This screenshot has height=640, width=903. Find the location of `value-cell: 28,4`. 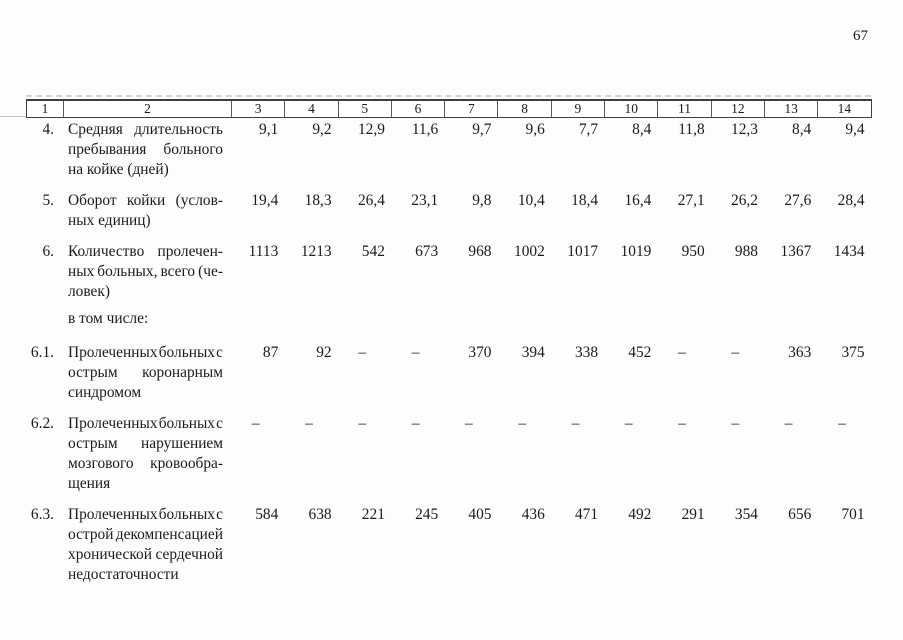

value-cell: 28,4 is located at coordinates (851, 200).